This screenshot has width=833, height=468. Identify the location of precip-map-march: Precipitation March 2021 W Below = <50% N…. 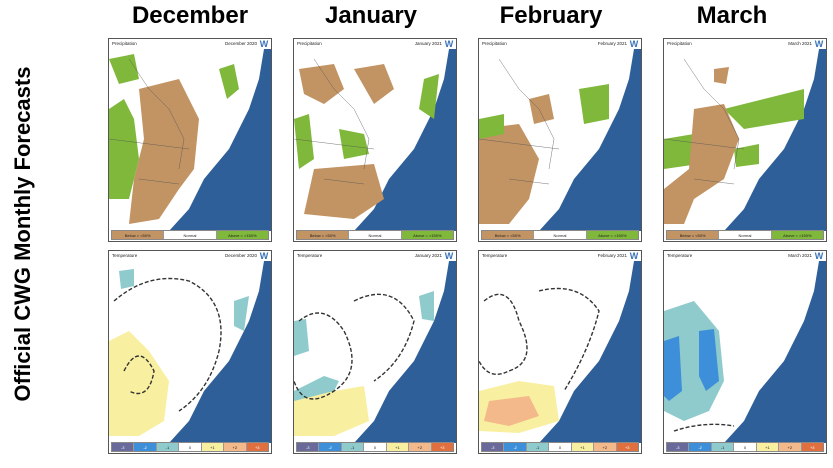
(745, 140).